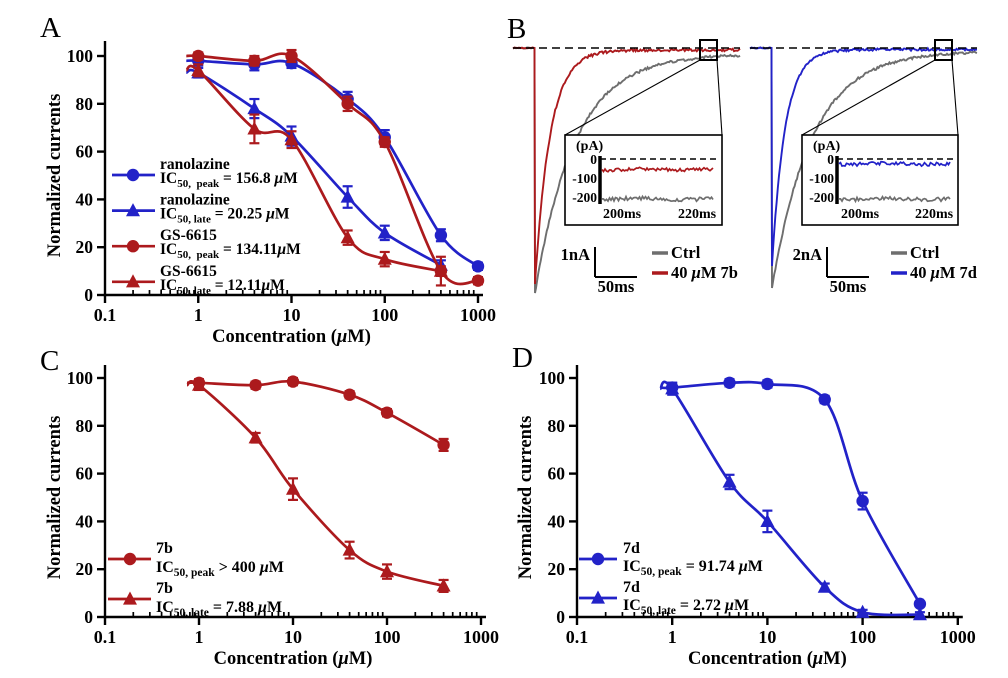 The image size is (1008, 678). What do you see at coordinates (225, 216) in the screenshot?
I see `legend-ic50-label: IC50, late = 20.25 μM` at bounding box center [225, 216].